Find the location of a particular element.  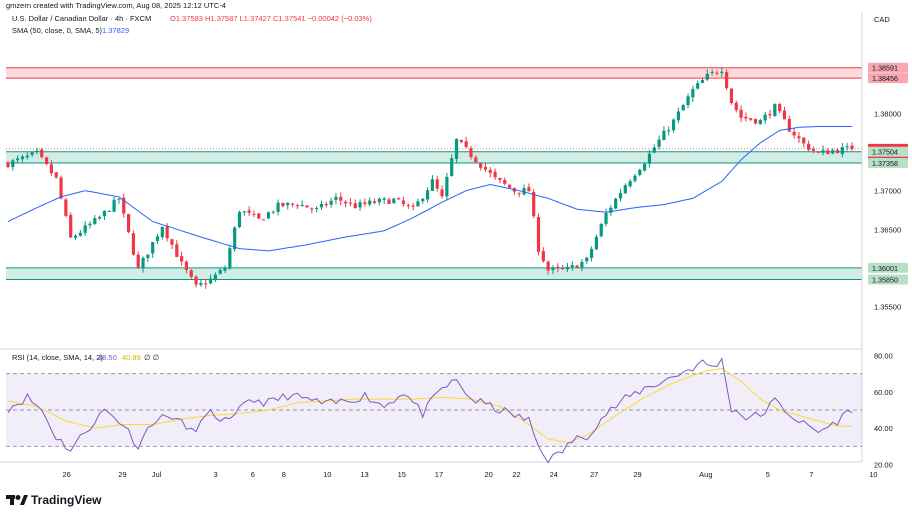

rsi-legend-label: RSI (14, close, SMA, 14, 2) is located at coordinates (57, 357).